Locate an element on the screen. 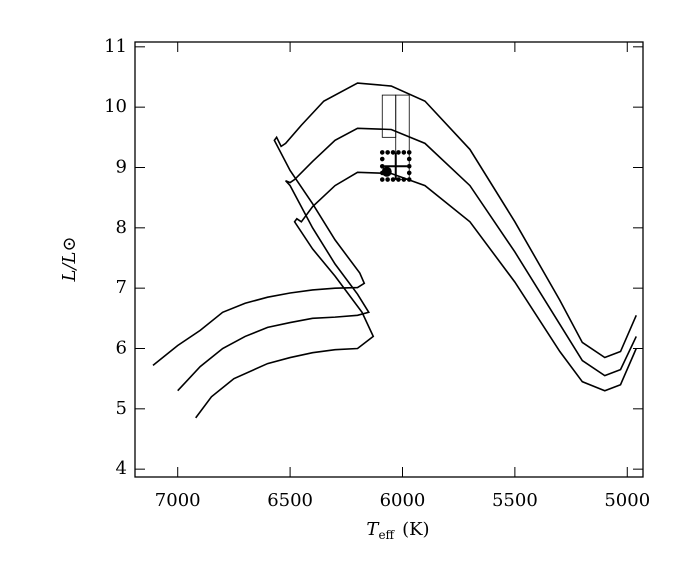 This screenshot has height=563, width=685. star-marker is located at coordinates (386, 171).